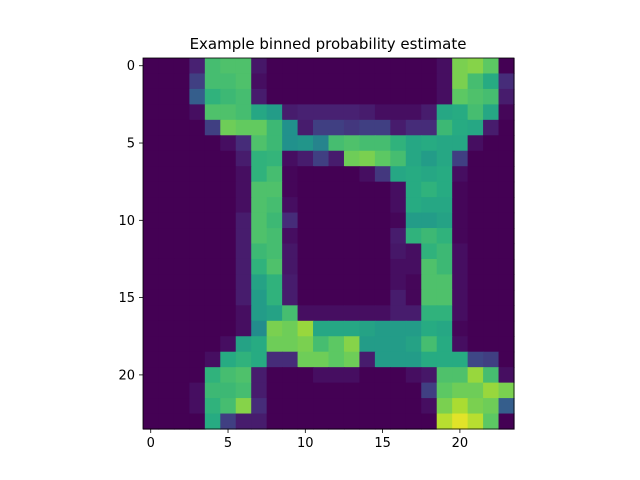 The height and width of the screenshot is (480, 640). What do you see at coordinates (126, 375) in the screenshot?
I see `y-tick-label: 20` at bounding box center [126, 375].